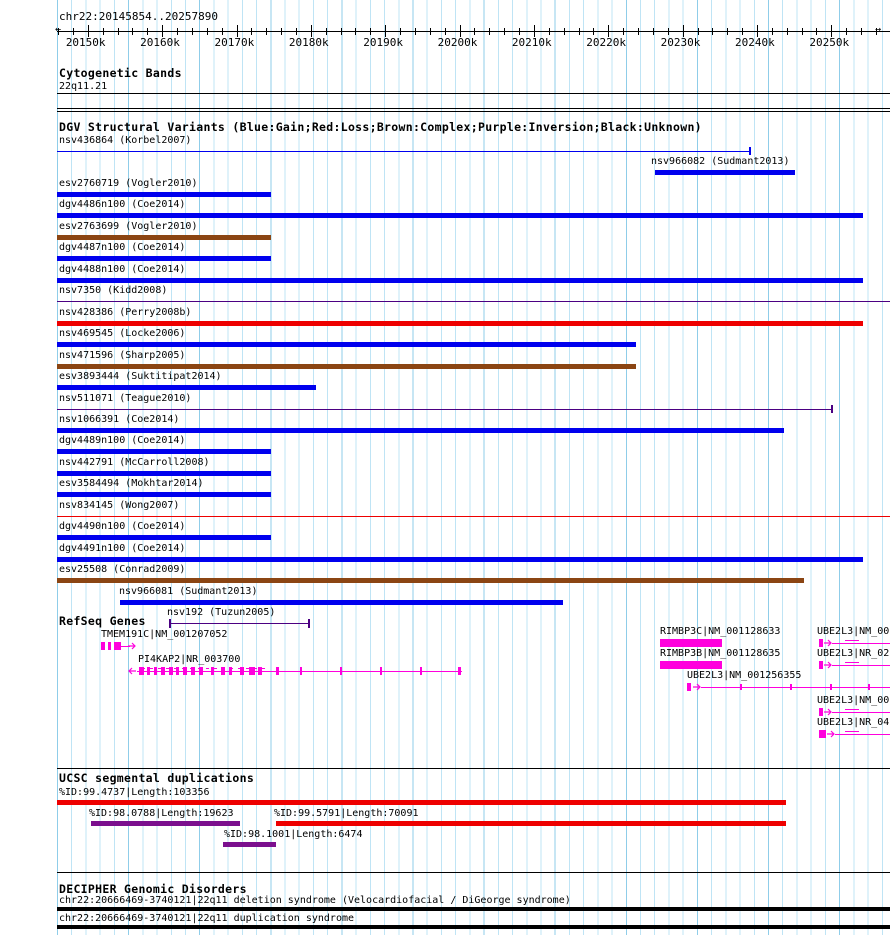 The height and width of the screenshot is (935, 890). What do you see at coordinates (832, 409) in the screenshot?
I see `dgv-feature-endcap` at bounding box center [832, 409].